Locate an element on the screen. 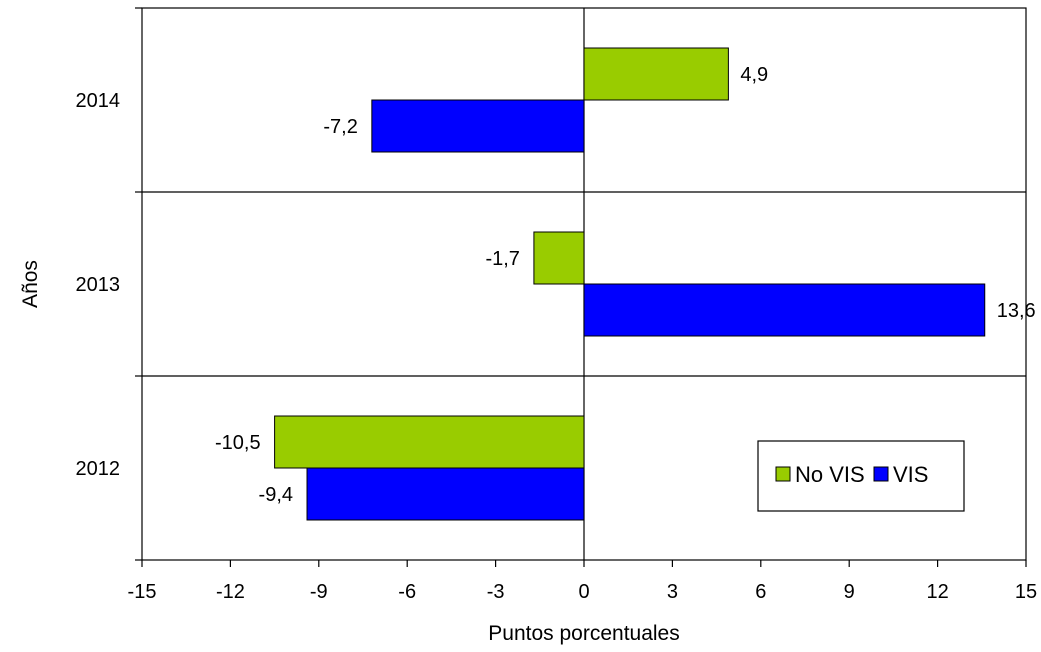  legend-box is located at coordinates (861, 476).